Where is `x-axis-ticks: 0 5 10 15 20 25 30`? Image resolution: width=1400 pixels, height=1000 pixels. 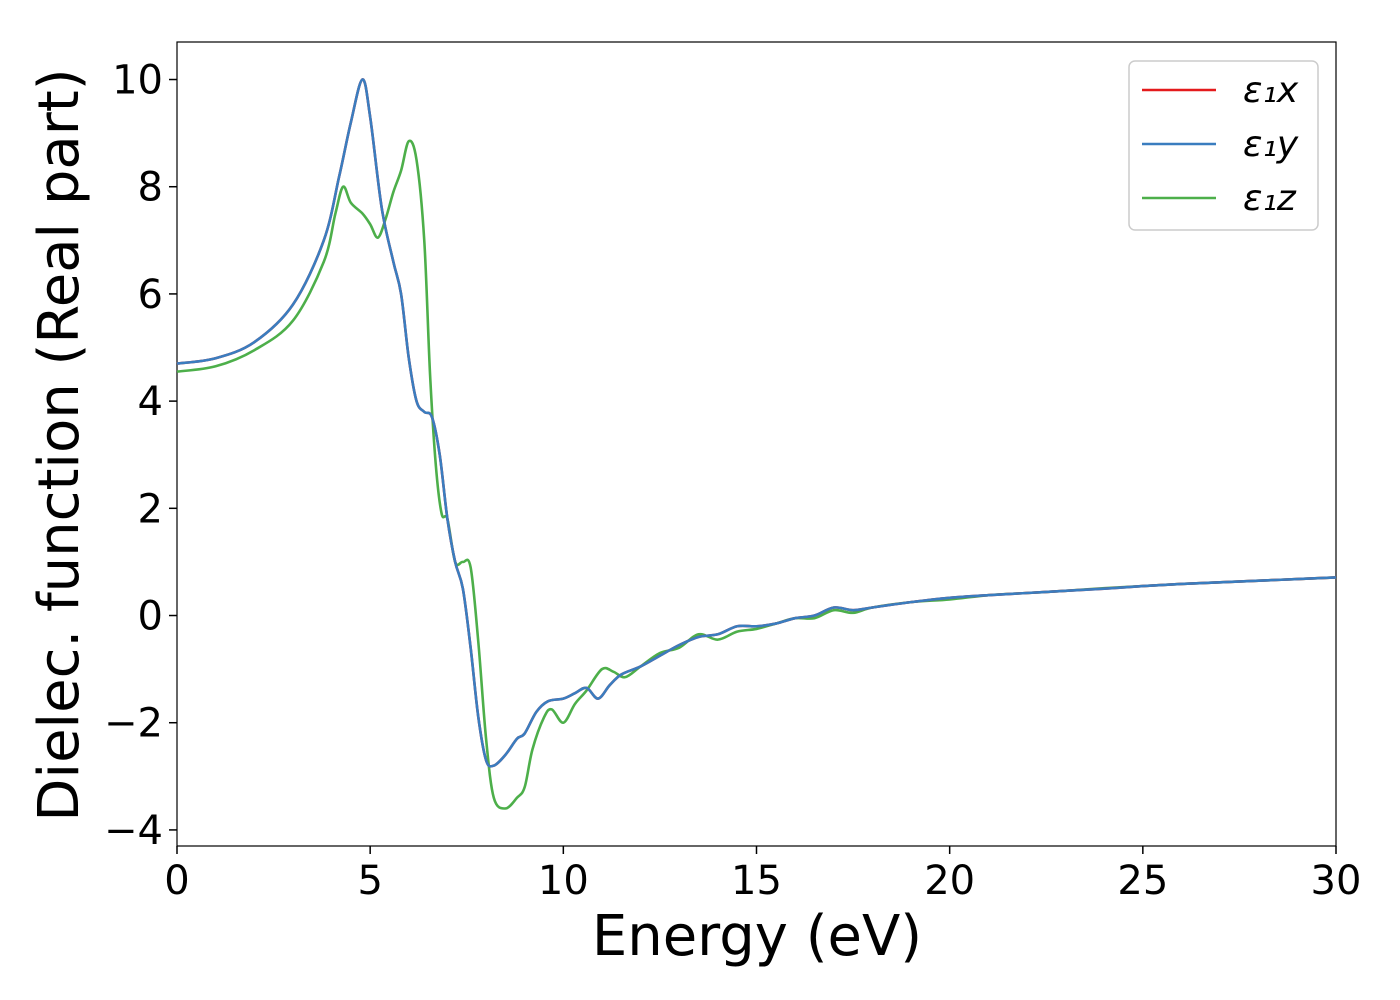
x-axis-ticks: 0 5 10 15 20 25 30 is located at coordinates (762, 875).